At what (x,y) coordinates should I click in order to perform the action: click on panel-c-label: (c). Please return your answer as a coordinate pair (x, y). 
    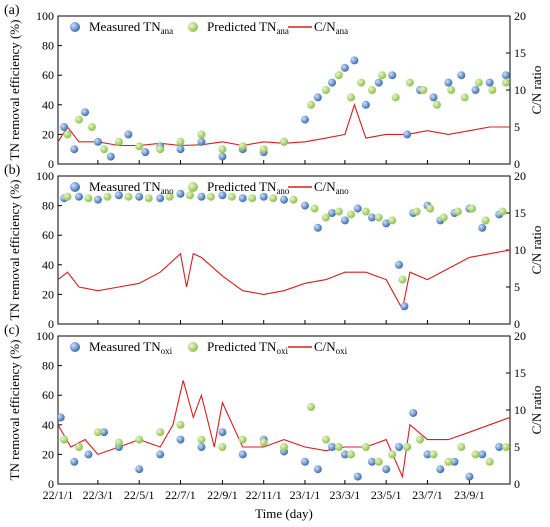
    Looking at the image, I should click on (12, 330).